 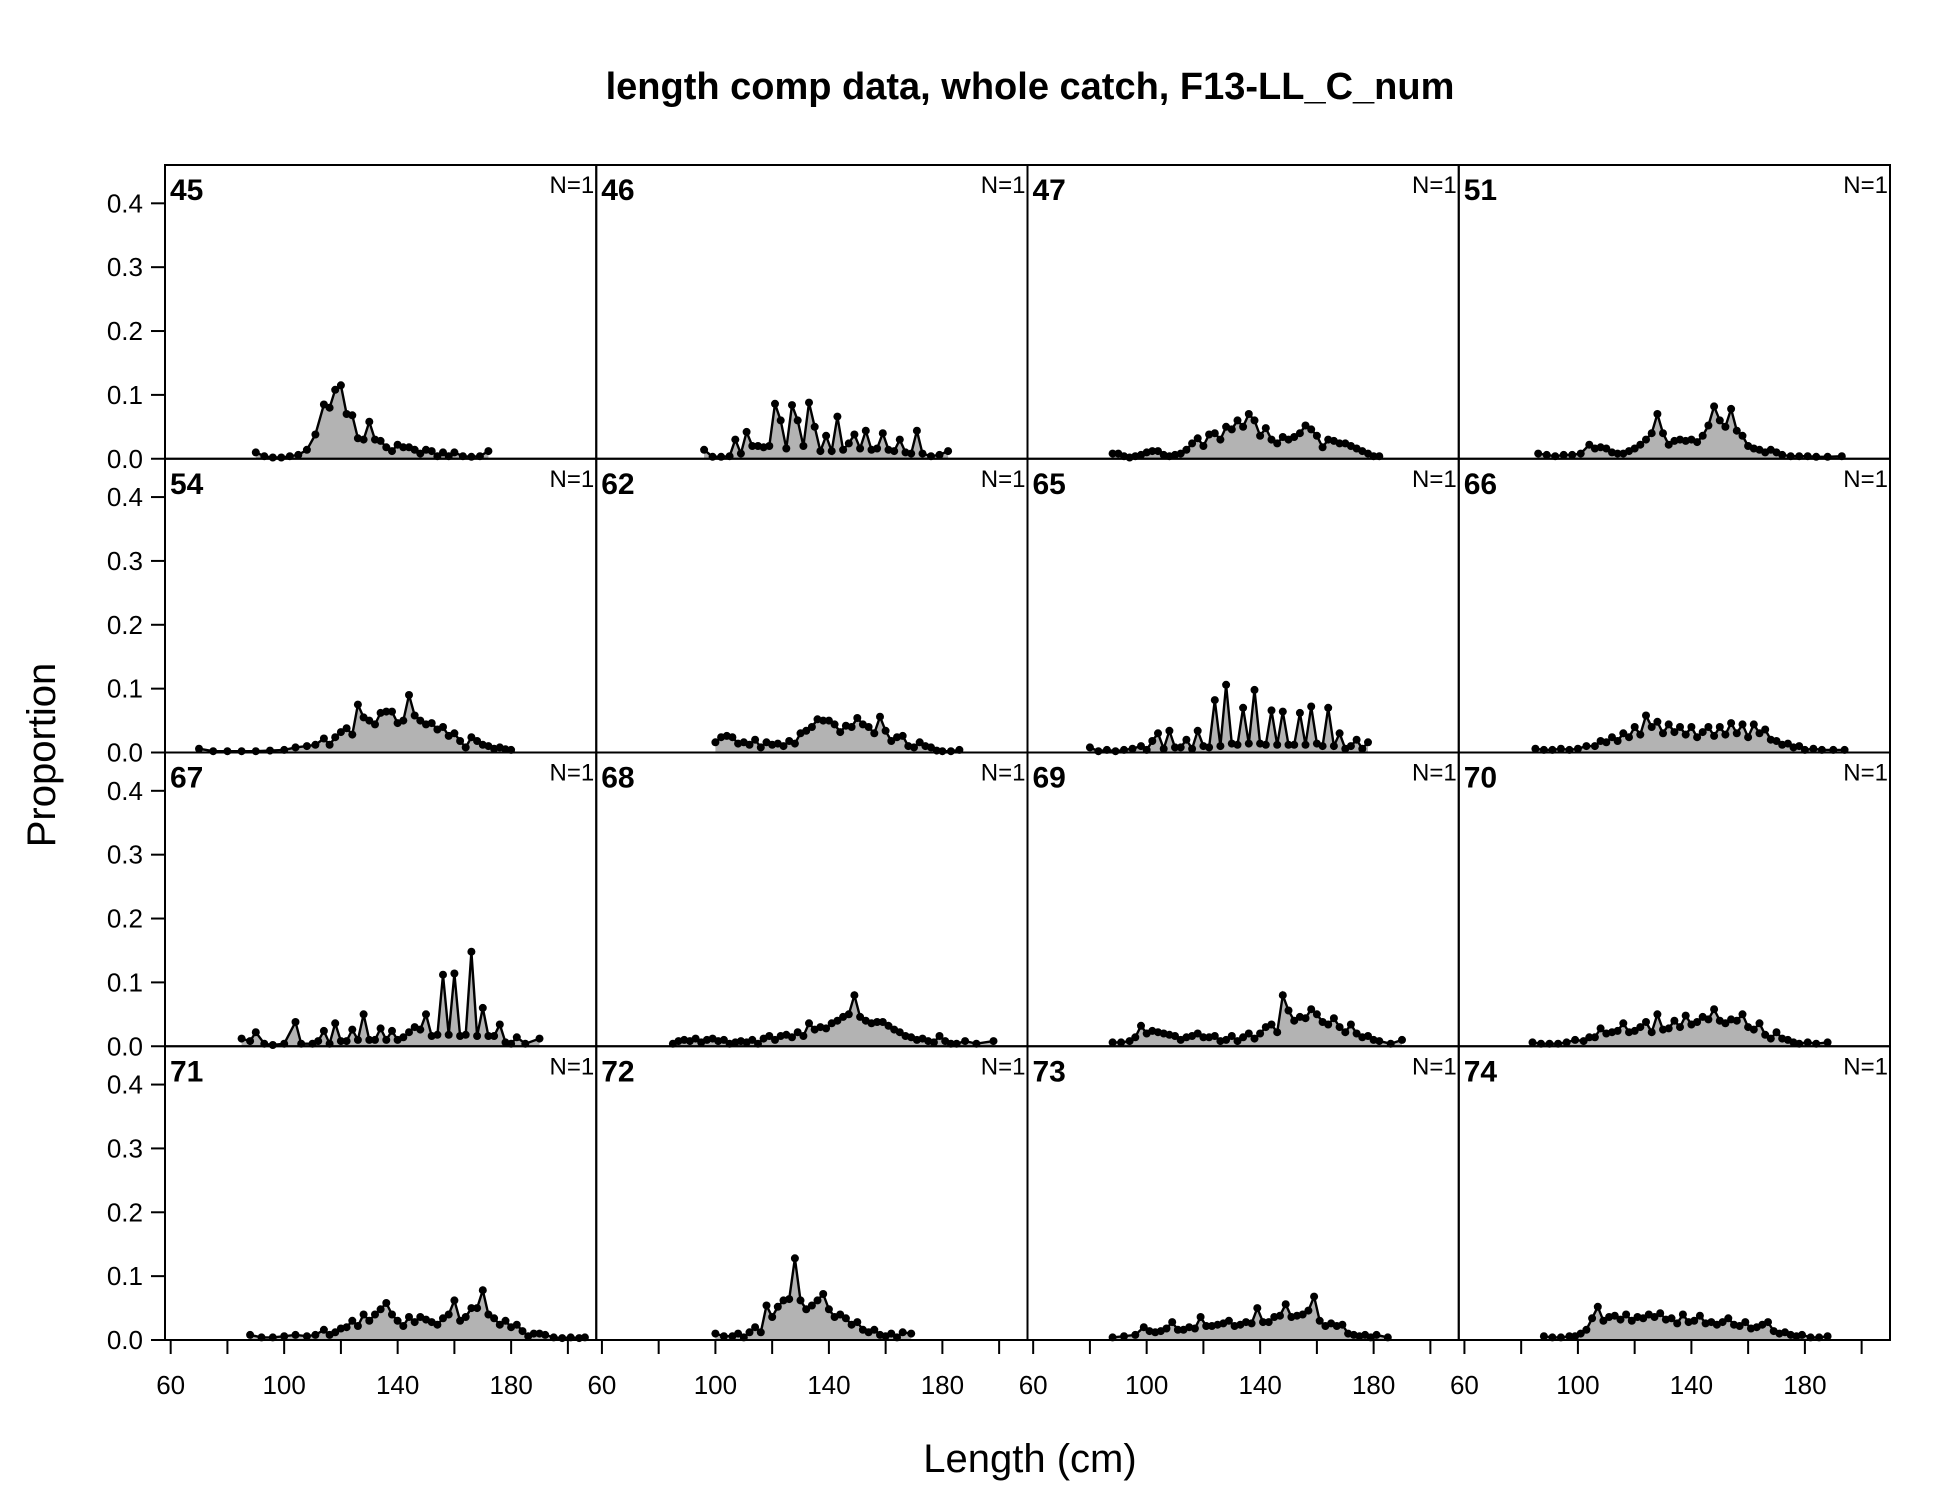 What do you see at coordinates (187, 484) in the screenshot?
I see `panel-label: 54` at bounding box center [187, 484].